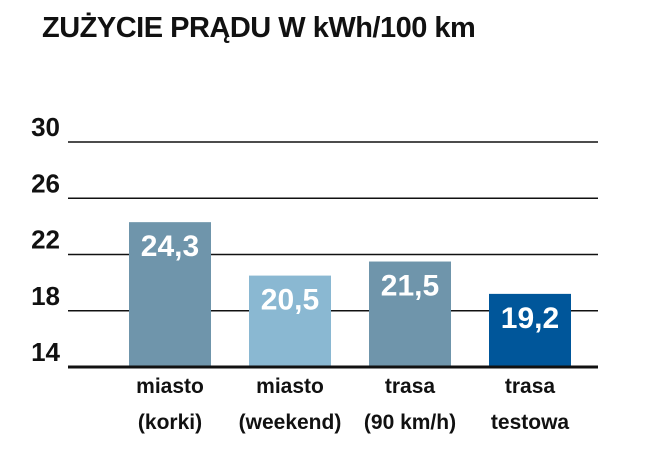 The width and height of the screenshot is (660, 457). What do you see at coordinates (290, 300) in the screenshot?
I see `data-label: 20,5` at bounding box center [290, 300].